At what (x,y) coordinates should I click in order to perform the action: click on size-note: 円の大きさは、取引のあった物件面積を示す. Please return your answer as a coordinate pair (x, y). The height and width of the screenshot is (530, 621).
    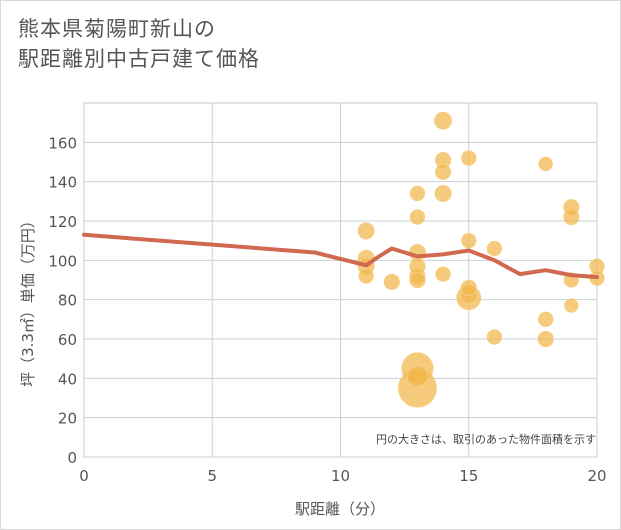
    Looking at the image, I should click on (486, 439).